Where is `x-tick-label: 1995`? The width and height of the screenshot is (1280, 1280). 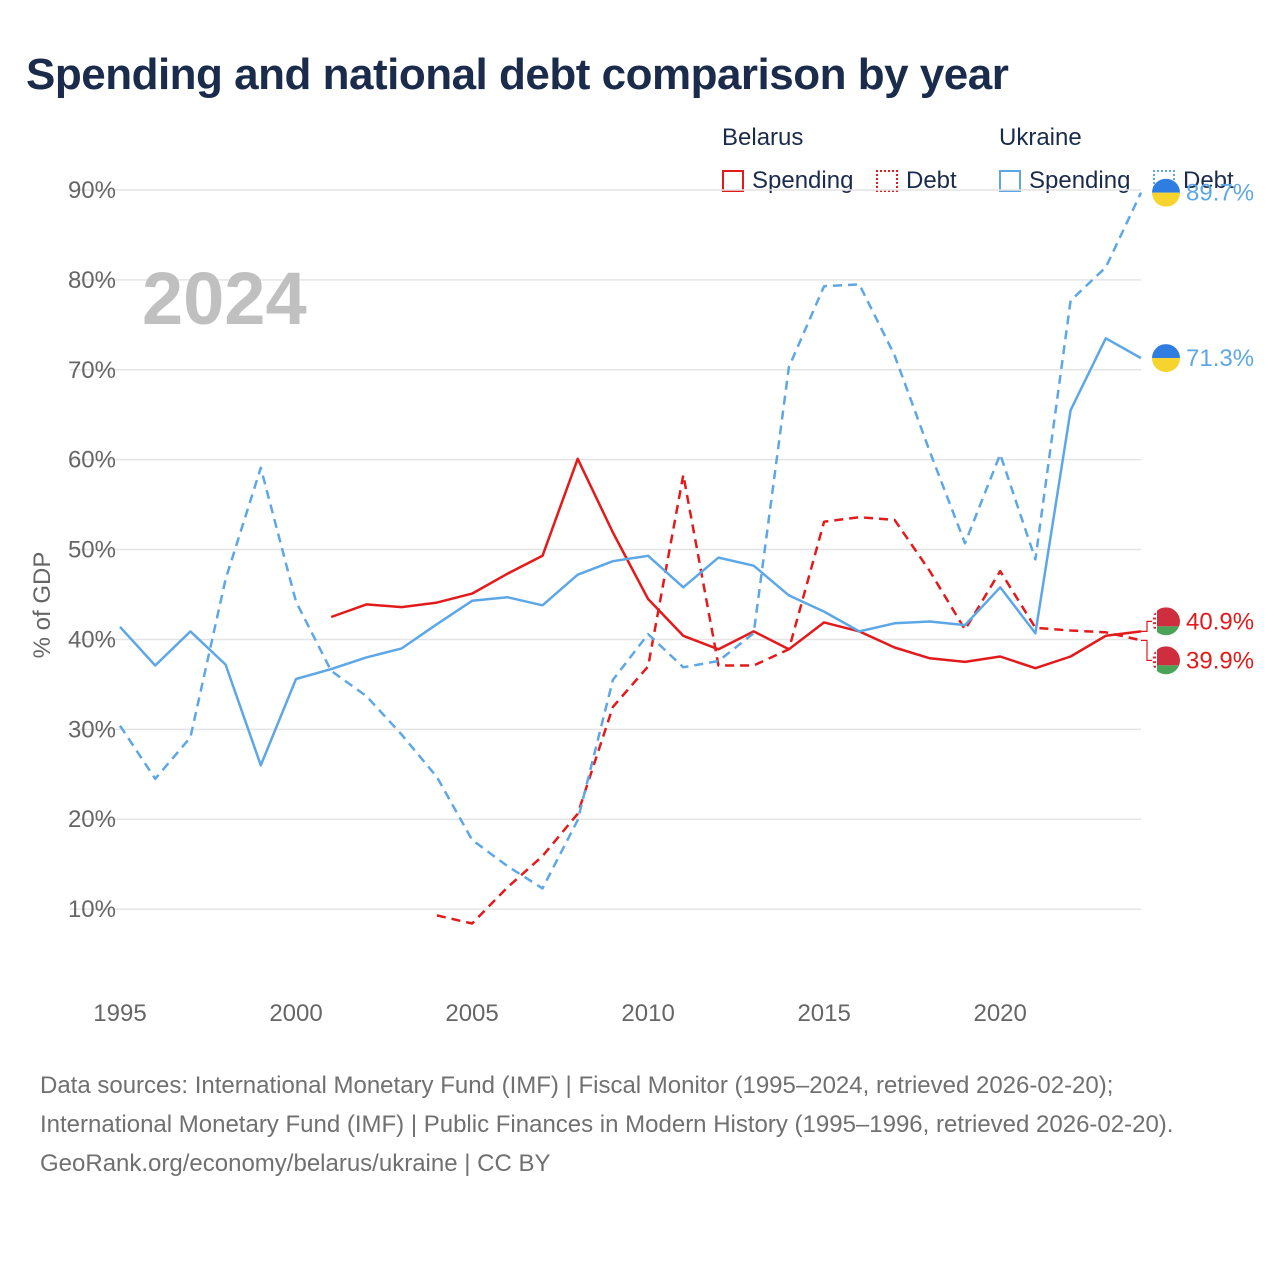 x-tick-label: 1995 is located at coordinates (119, 1013).